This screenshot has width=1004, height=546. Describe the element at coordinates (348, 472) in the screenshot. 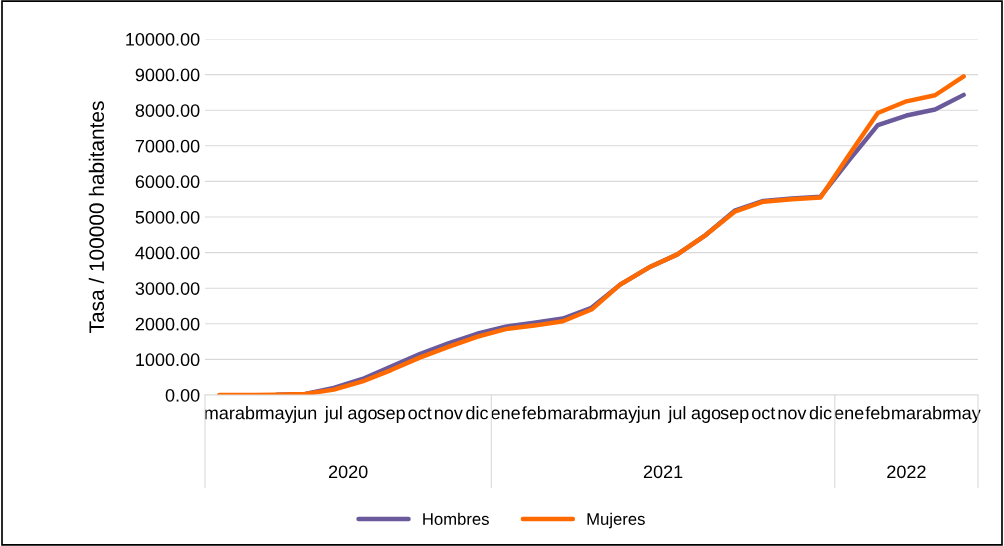

I see `text: 2020` at that location.